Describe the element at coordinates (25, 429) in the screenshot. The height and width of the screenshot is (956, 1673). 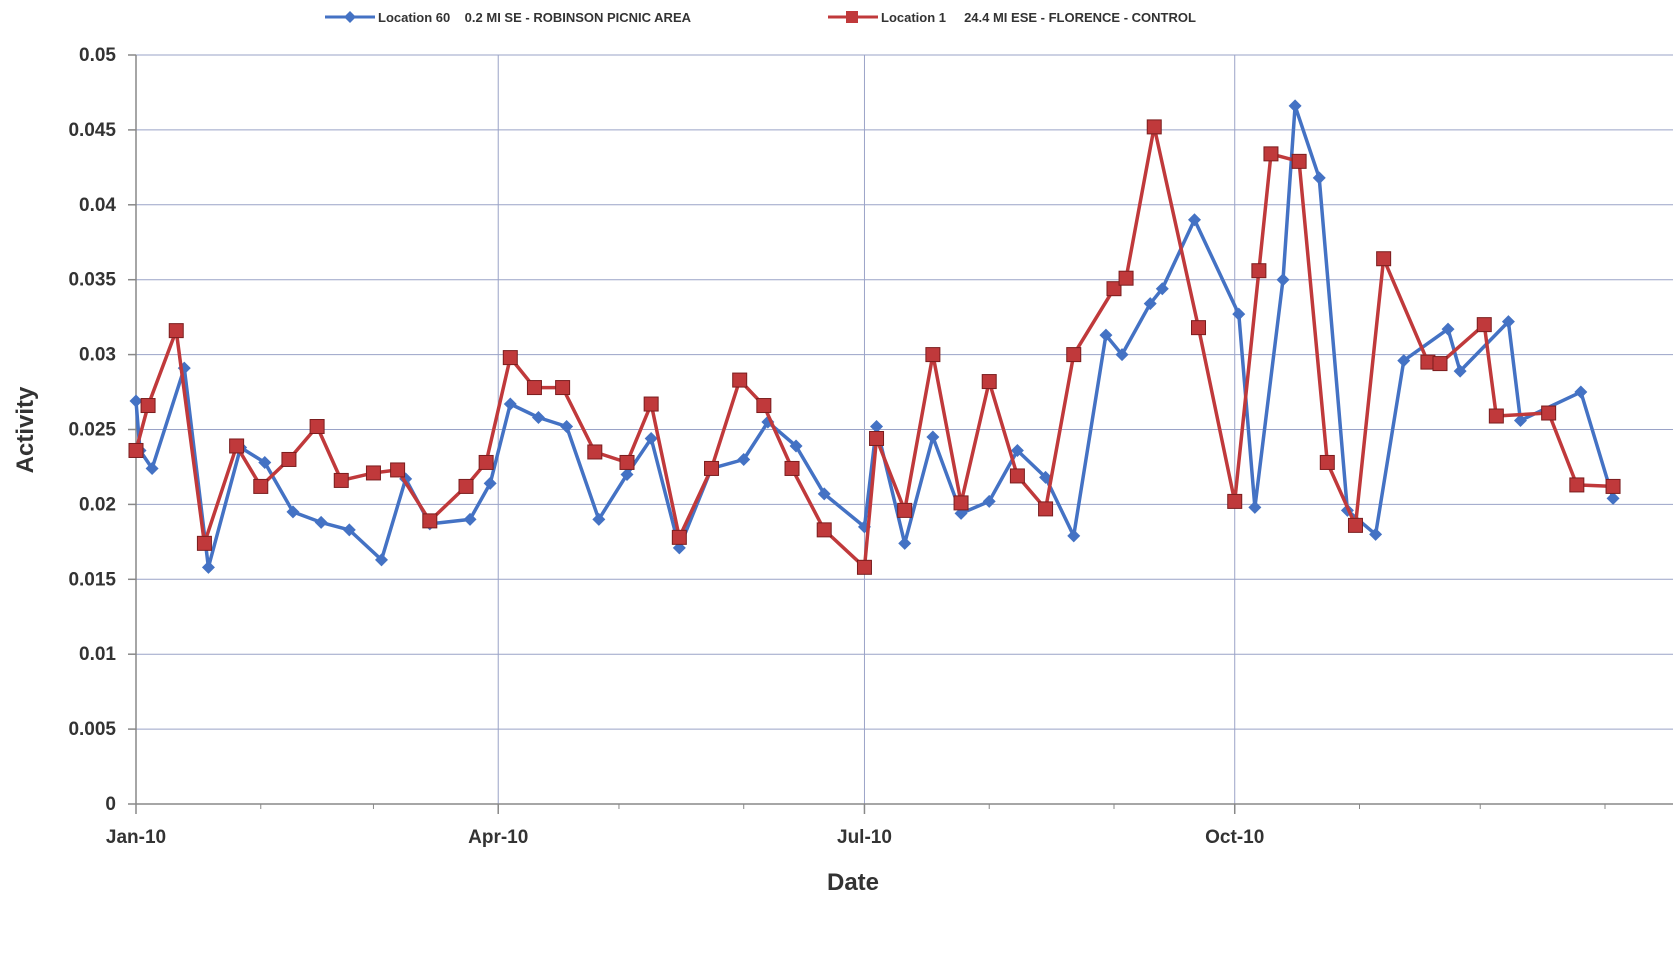
I see `y-axis-title: Activity` at that location.